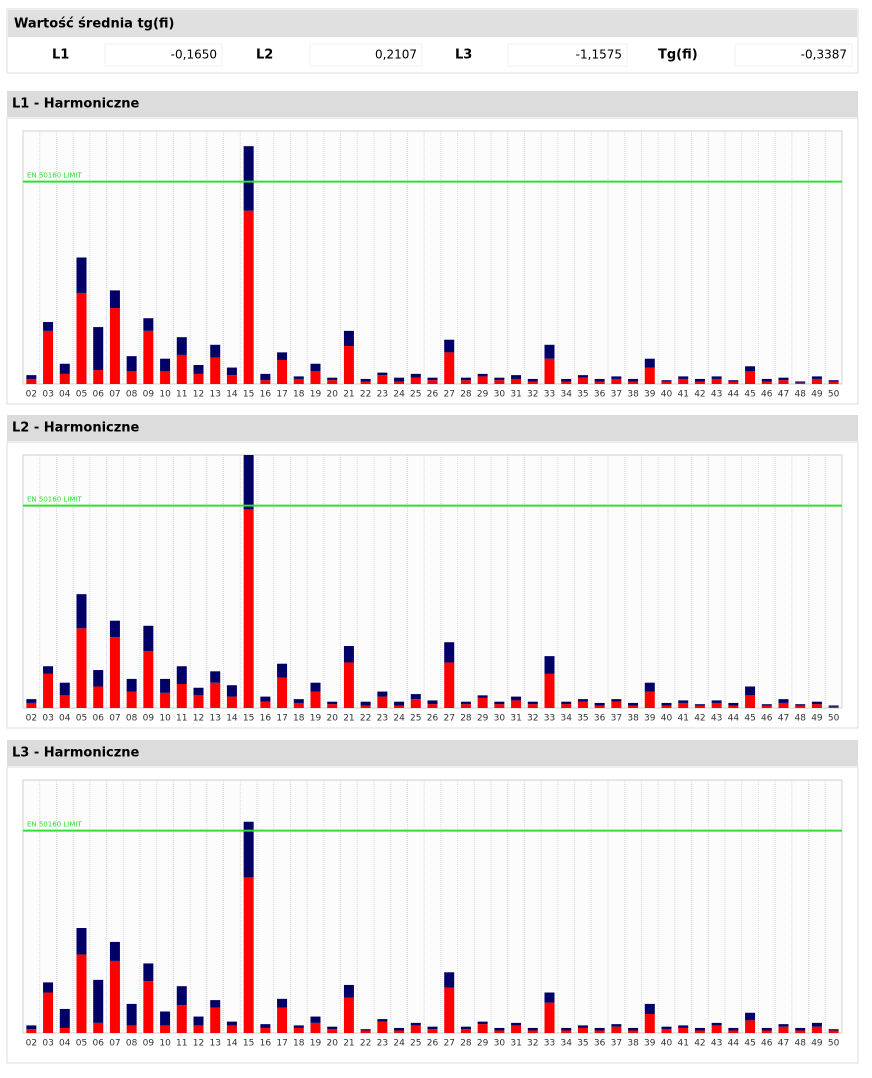 The image size is (872, 1078). Describe the element at coordinates (194, 55) in the screenshot. I see `summary-value: -0,1650` at that location.